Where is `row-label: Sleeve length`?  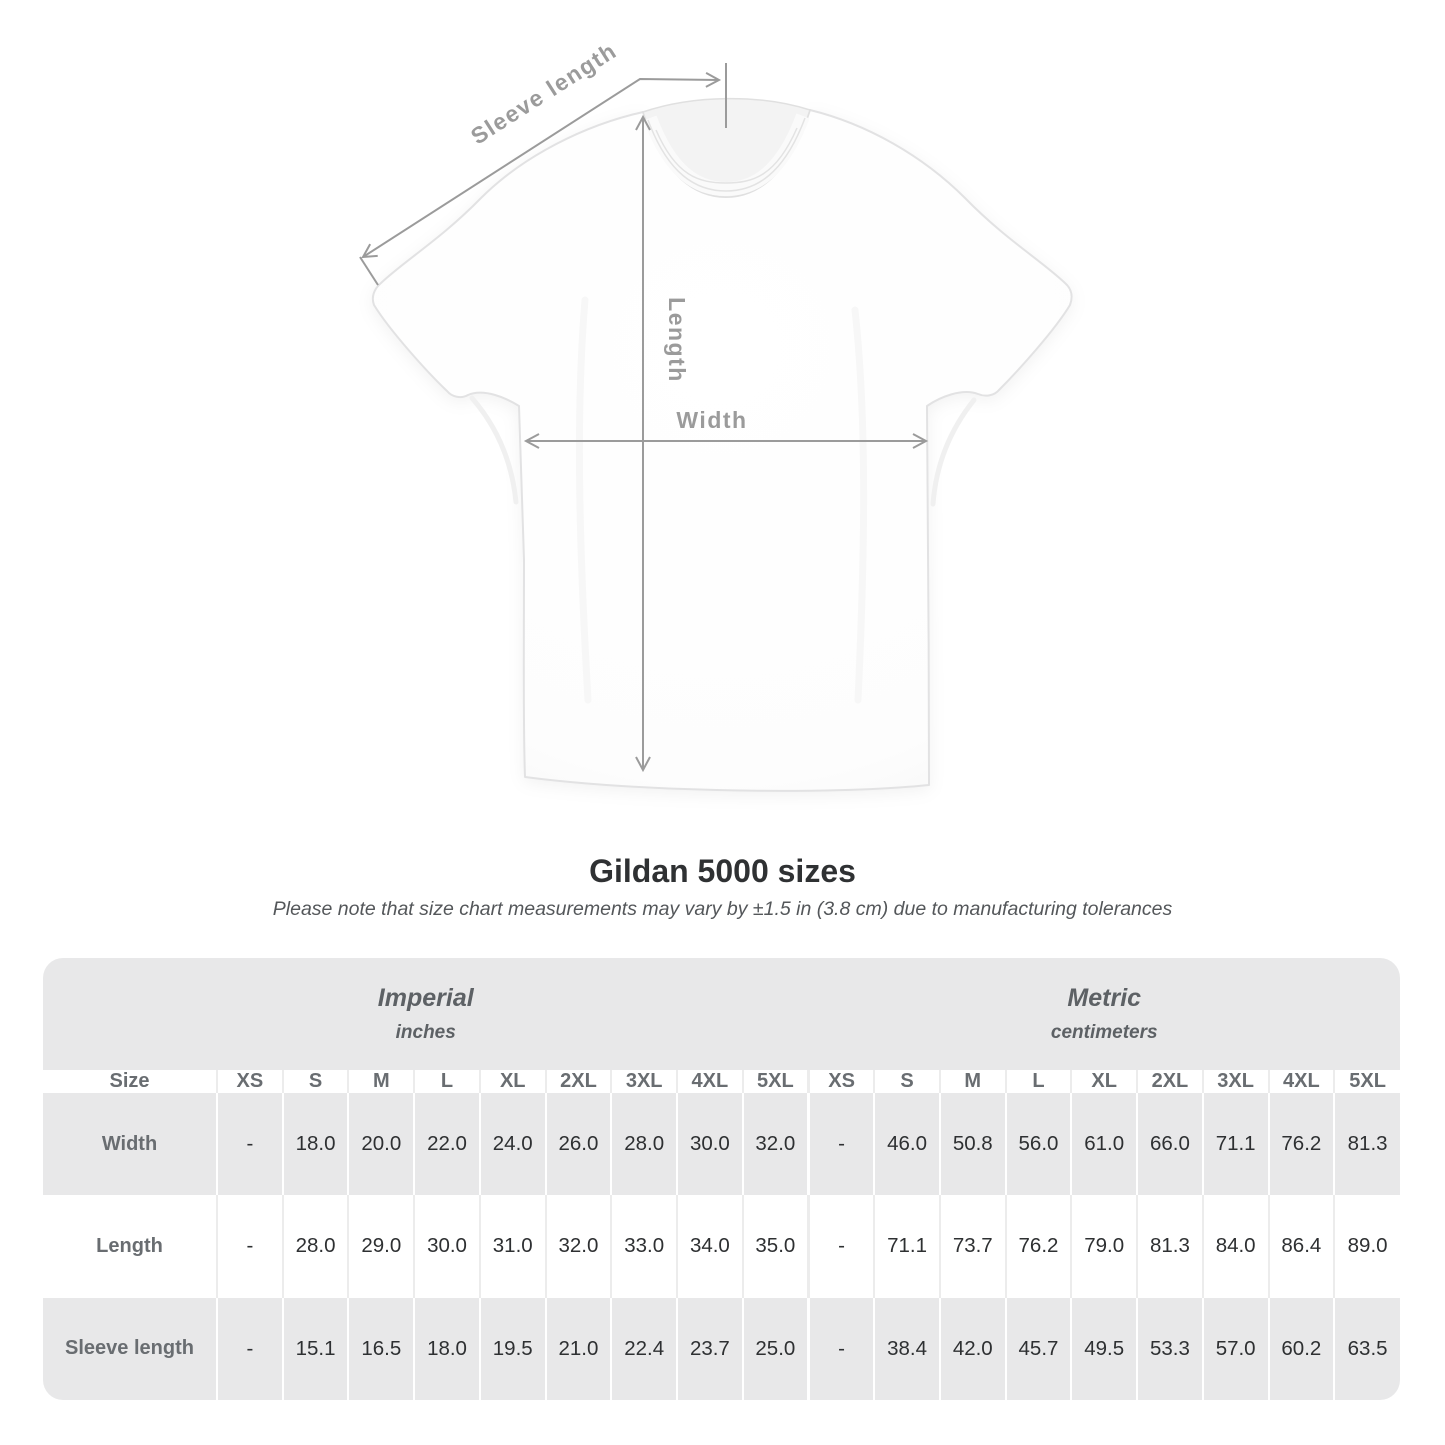 row-label: Sleeve length is located at coordinates (130, 1348).